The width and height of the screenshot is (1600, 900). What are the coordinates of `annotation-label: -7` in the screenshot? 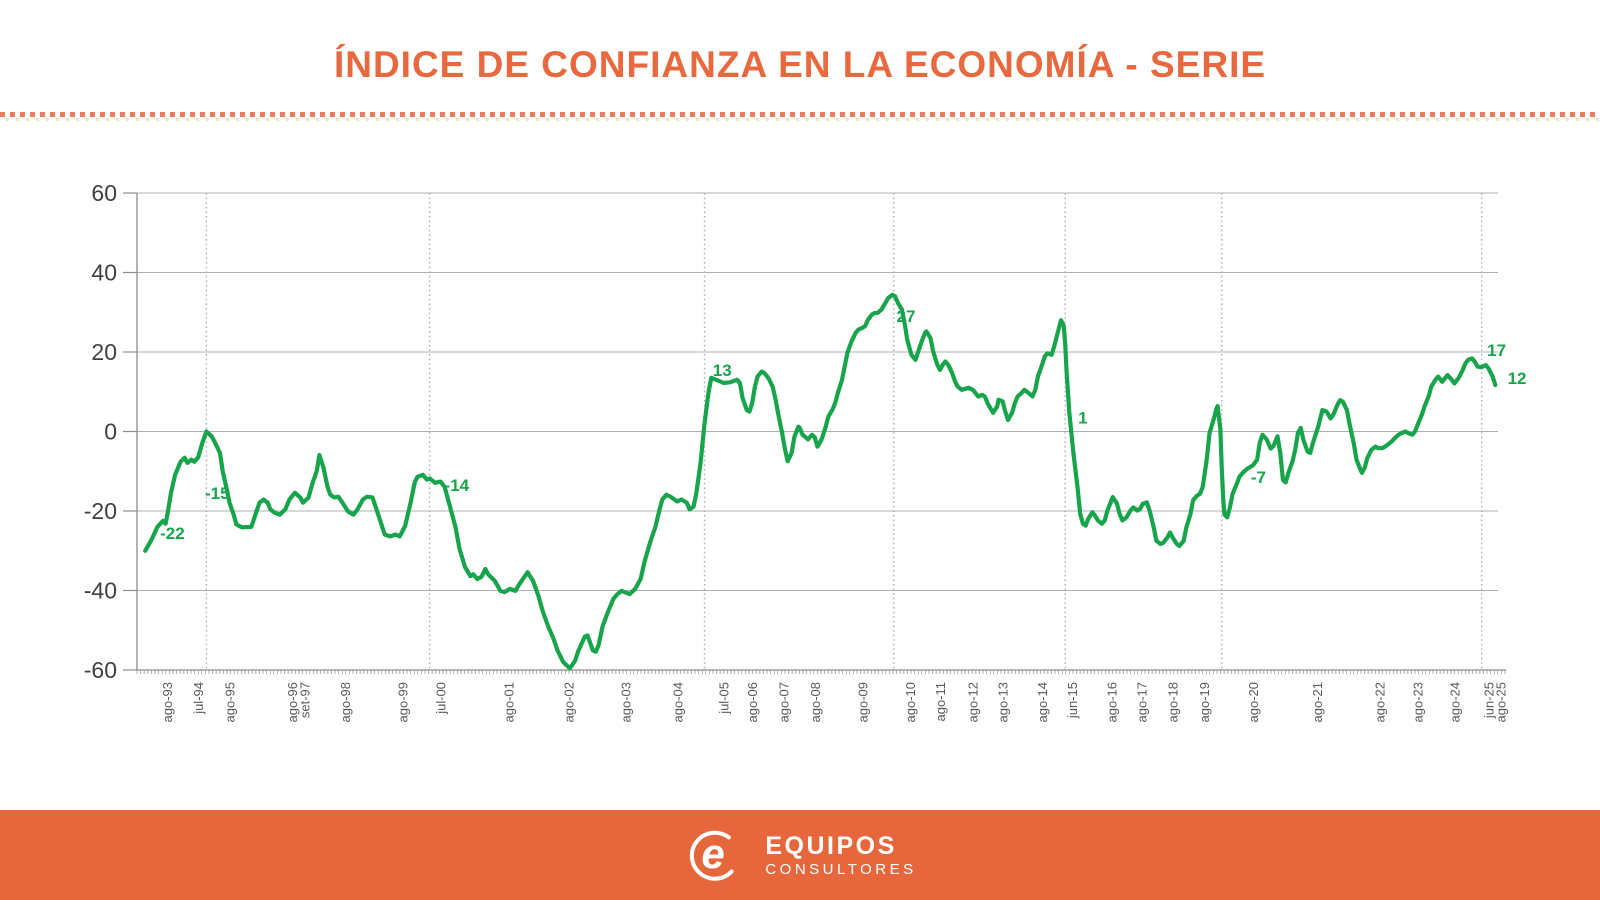 It's located at (1258, 477).